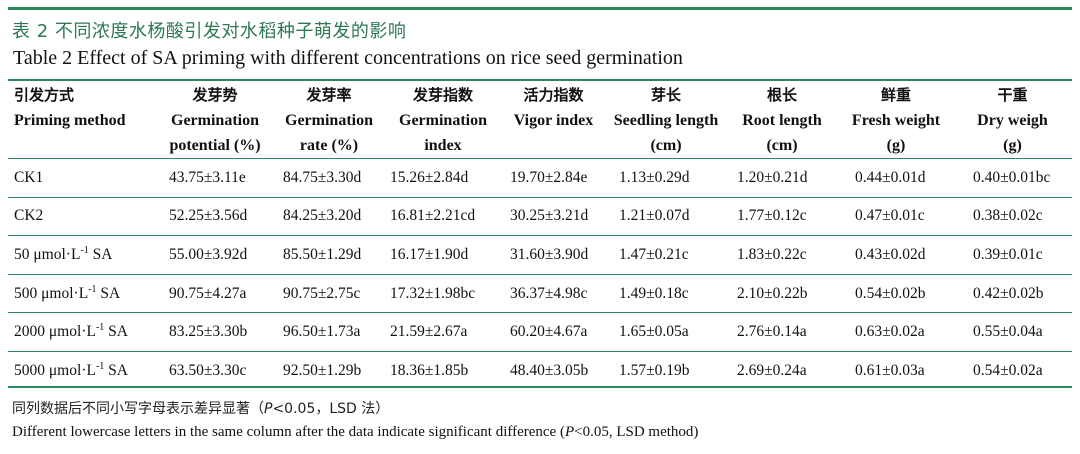  What do you see at coordinates (29, 216) in the screenshot?
I see `method-cell: CK2` at bounding box center [29, 216].